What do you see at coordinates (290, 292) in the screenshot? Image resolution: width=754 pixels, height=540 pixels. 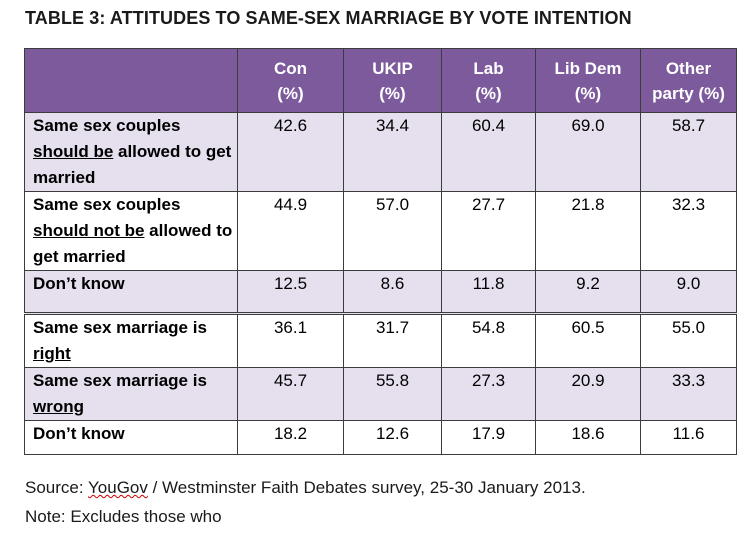 I see `cell-con: 12.5` at bounding box center [290, 292].